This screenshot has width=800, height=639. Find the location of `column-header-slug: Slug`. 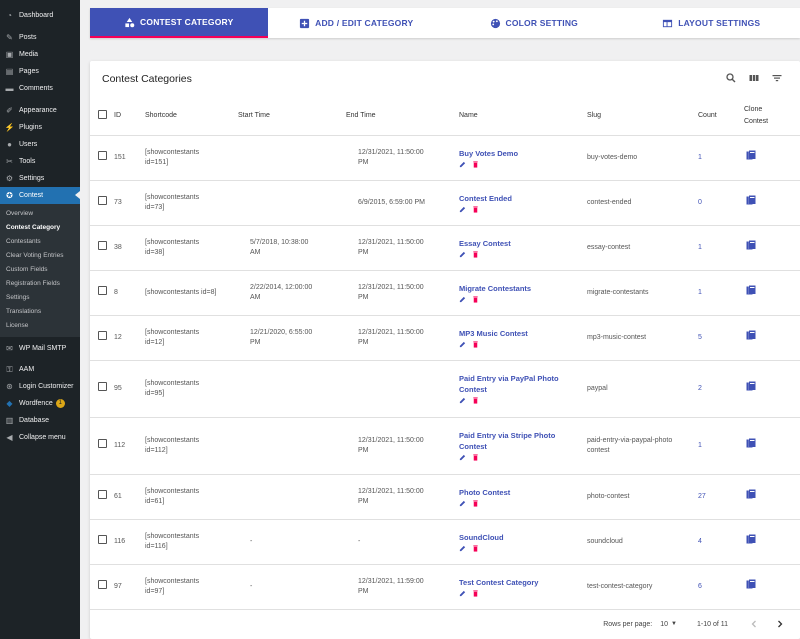

column-header-slug: Slug is located at coordinates (642, 116).